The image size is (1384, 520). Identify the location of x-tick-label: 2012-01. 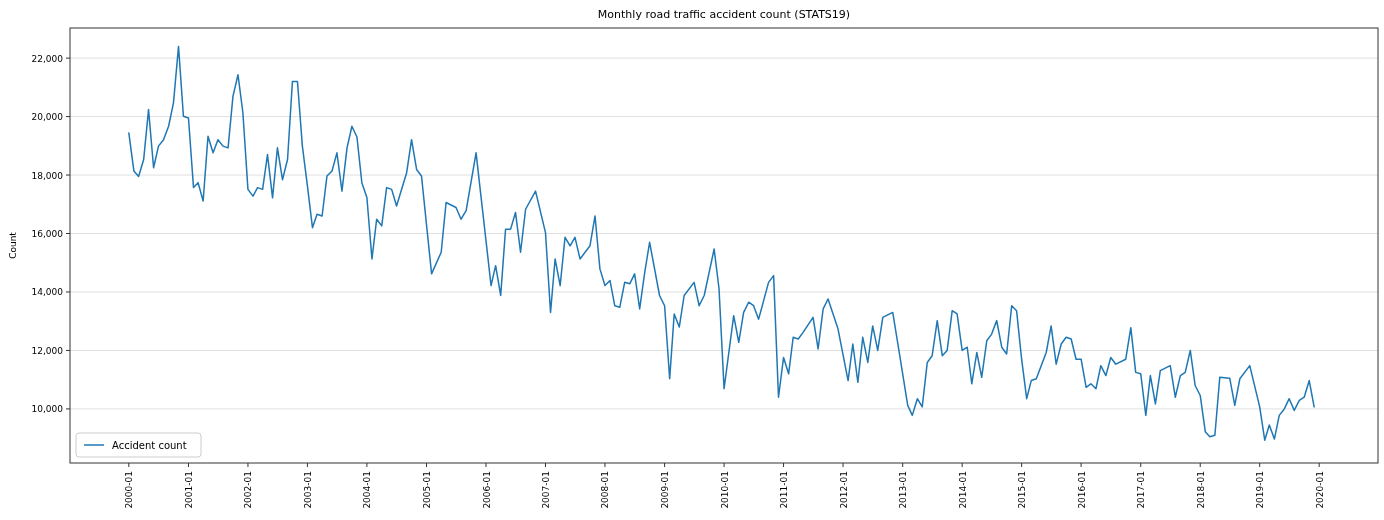
(843, 490).